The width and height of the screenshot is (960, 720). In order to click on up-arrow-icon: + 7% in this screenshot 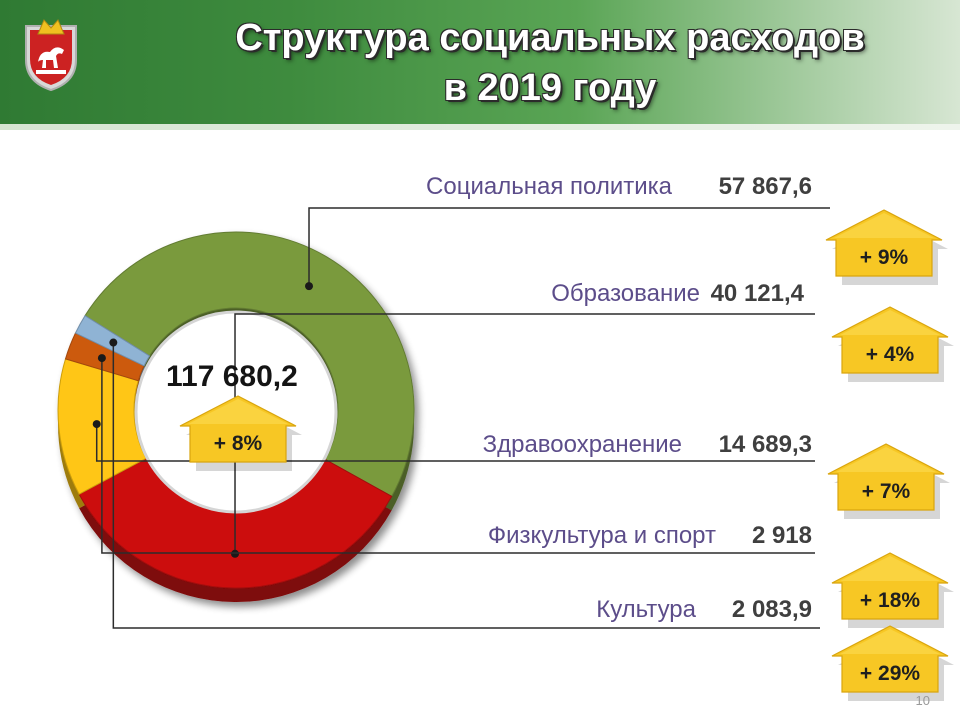, I will do `click(888, 481)`.